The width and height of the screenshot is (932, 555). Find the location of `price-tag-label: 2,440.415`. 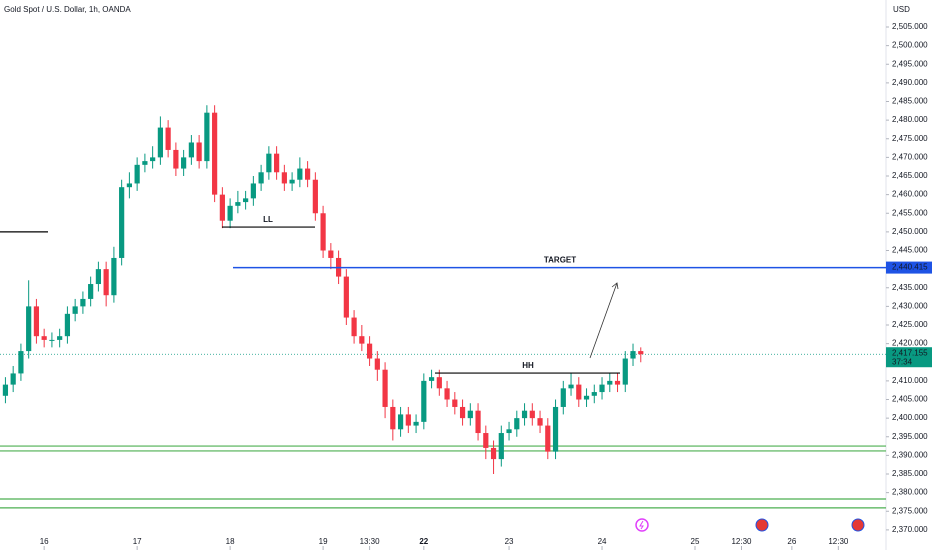

price-tag-label: 2,440.415 is located at coordinates (910, 267).